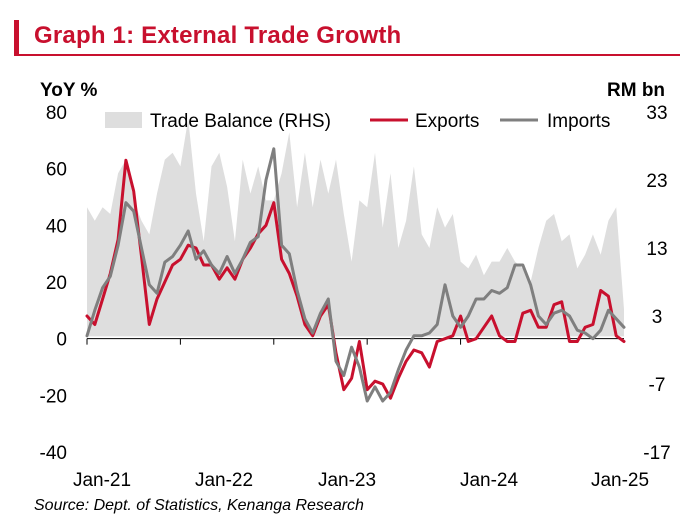 This screenshot has width=691, height=526. Describe the element at coordinates (656, 181) in the screenshot. I see `y2-tick-label: 23` at that location.